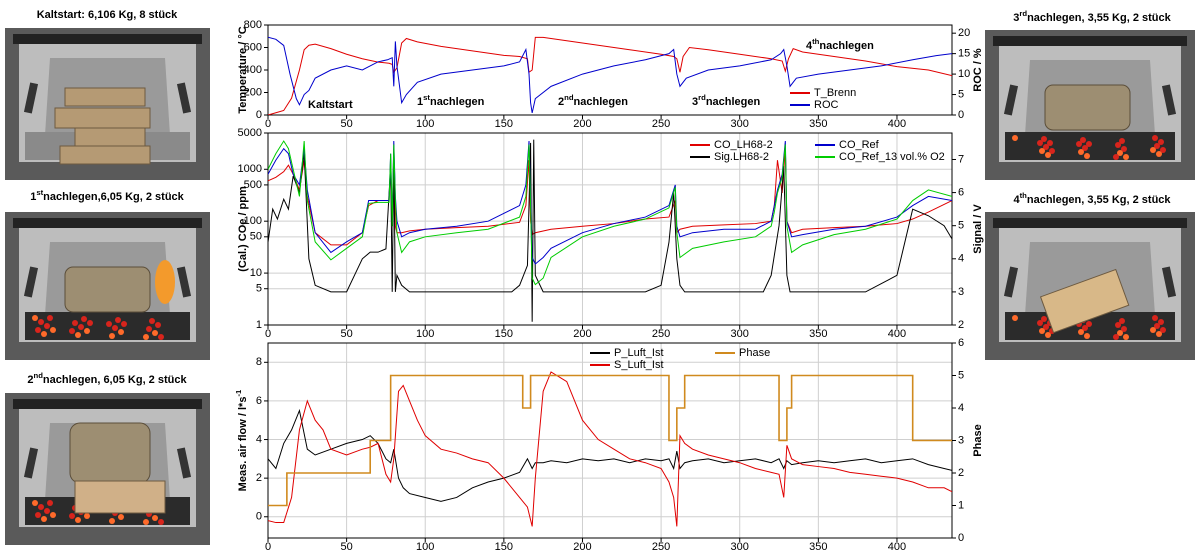  What do you see at coordinates (165, 282) in the screenshot?
I see `photo-flame` at bounding box center [165, 282].